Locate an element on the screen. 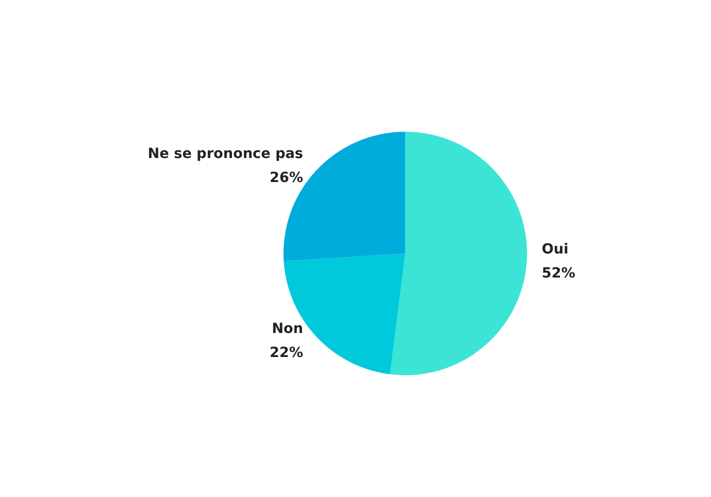 The width and height of the screenshot is (711, 497). slice-label: Oui is located at coordinates (555, 249).